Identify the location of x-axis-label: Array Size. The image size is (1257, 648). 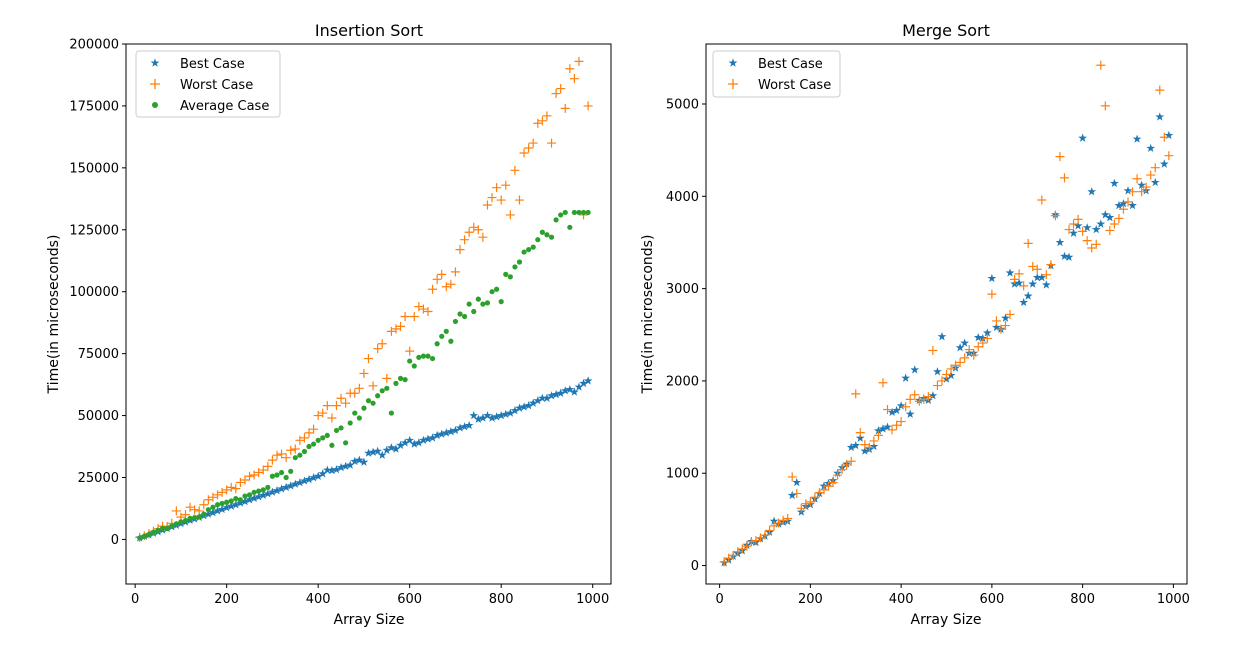
(946, 620).